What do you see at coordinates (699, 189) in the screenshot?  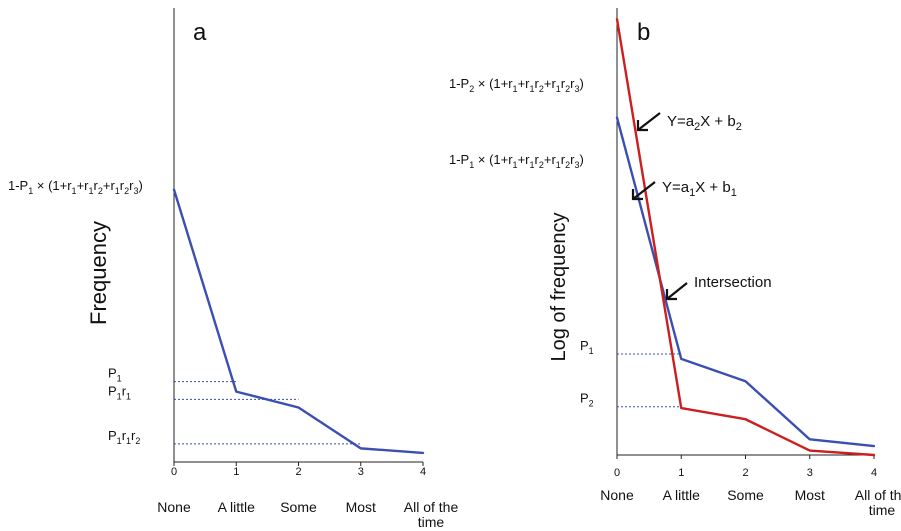 I see `annotation-eq1-label: Y=a1X + b1` at bounding box center [699, 189].